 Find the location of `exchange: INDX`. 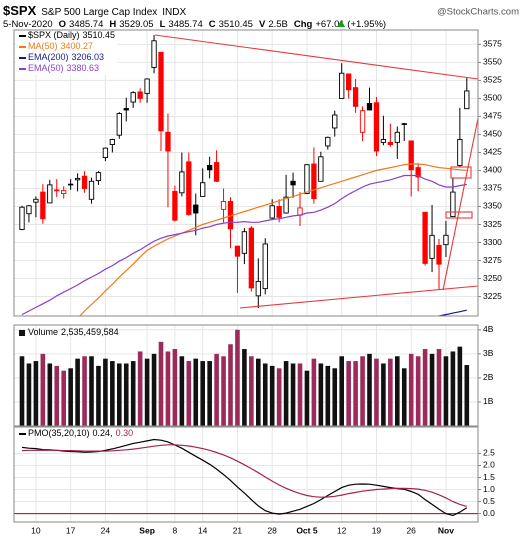

exchange: INDX is located at coordinates (174, 12).